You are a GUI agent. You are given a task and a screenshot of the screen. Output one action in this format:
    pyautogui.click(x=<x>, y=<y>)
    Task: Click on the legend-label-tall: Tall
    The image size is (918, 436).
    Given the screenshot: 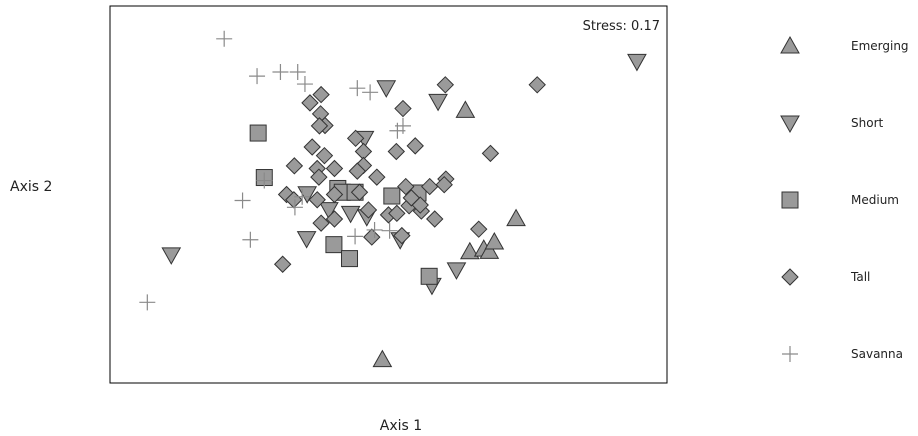 What is the action you would take?
    pyautogui.click(x=860, y=277)
    